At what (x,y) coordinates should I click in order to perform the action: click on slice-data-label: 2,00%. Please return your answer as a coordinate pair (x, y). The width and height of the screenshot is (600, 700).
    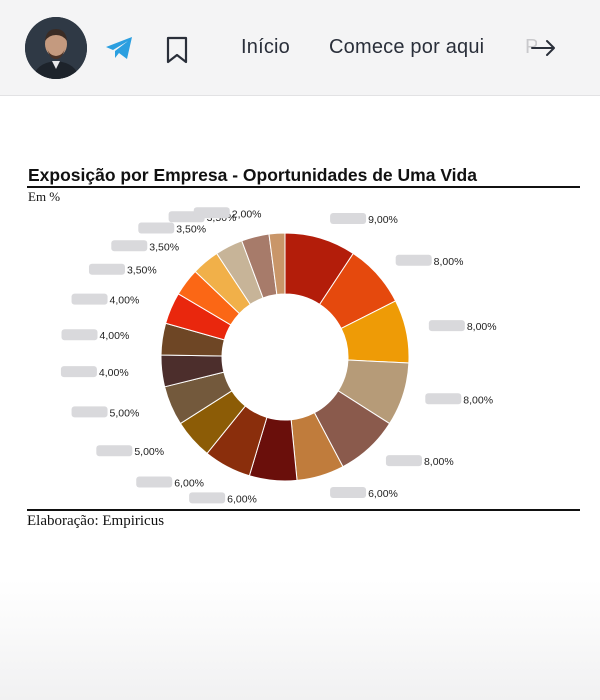
    Looking at the image, I should click on (247, 214).